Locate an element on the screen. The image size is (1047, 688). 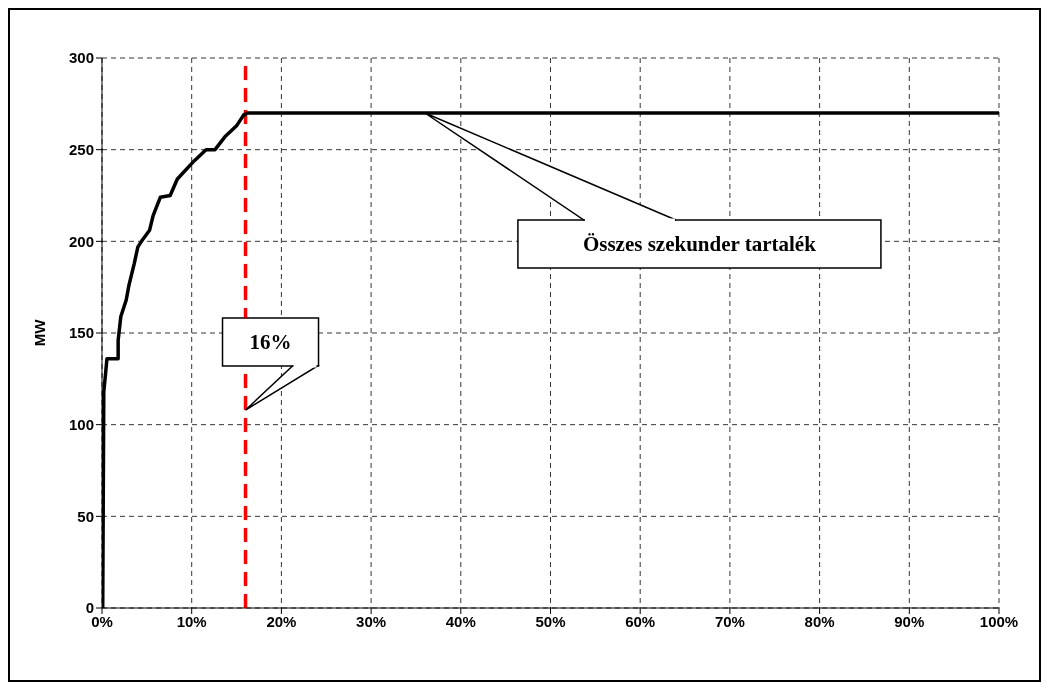
y-tick-label: 50 is located at coordinates (85, 516).